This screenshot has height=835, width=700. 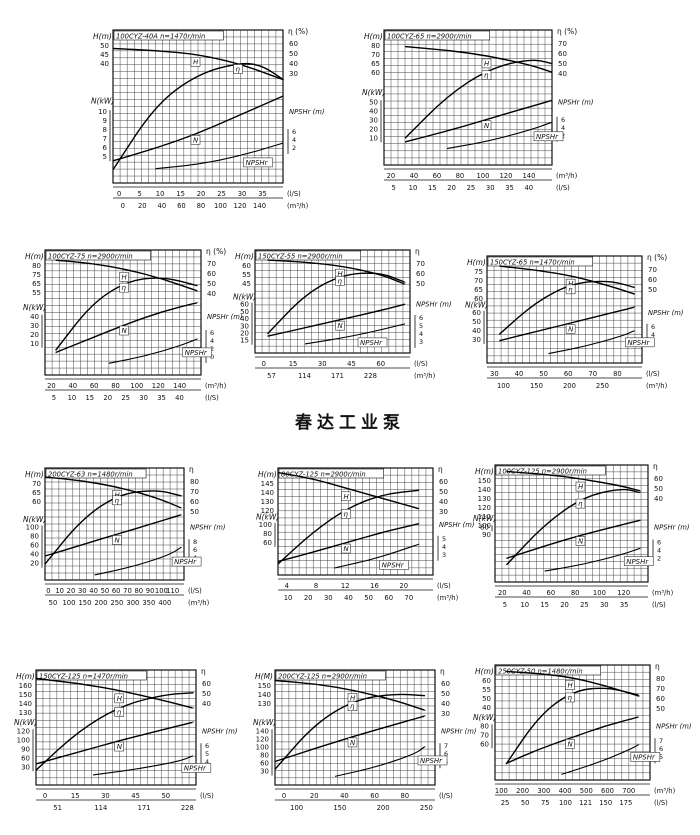 I want to click on power-tick-label: 140, so click(x=262, y=731).